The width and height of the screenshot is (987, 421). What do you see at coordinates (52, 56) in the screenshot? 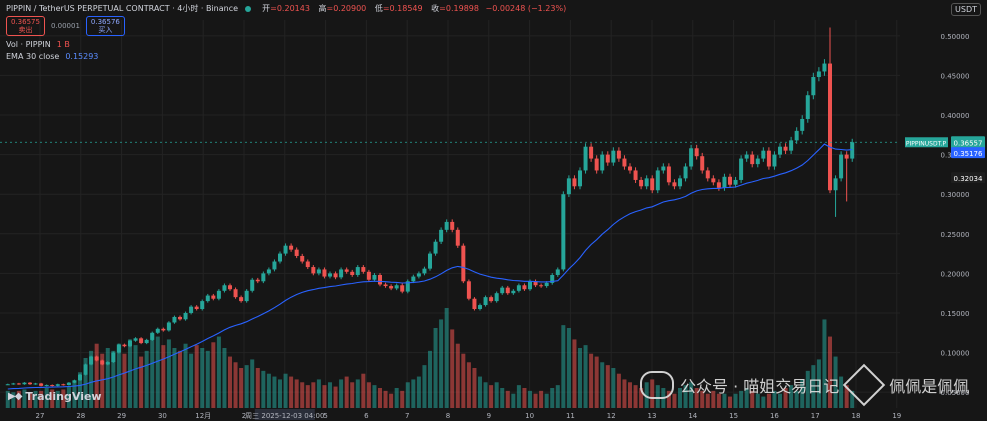
I see `ema-indicator-legend: EMA 30 close 0.15293` at bounding box center [52, 56].